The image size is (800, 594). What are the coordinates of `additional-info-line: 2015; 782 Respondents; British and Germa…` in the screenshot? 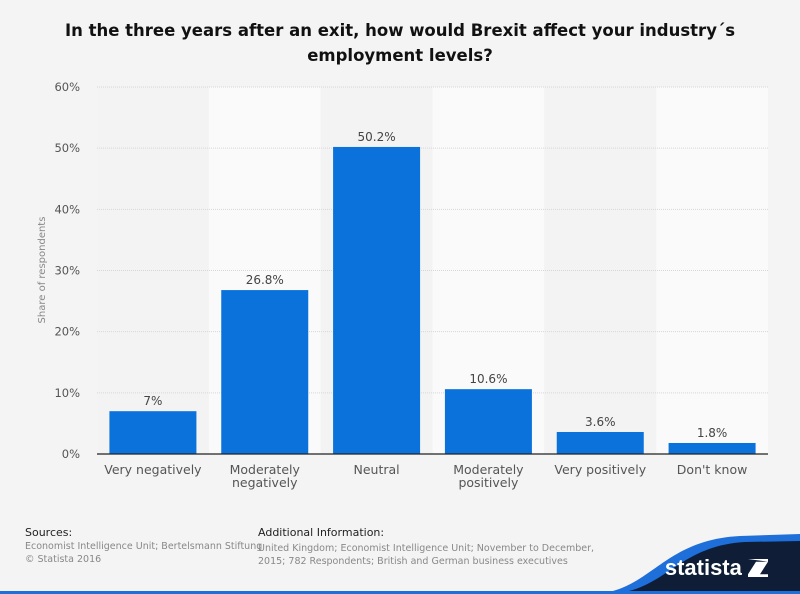 It's located at (413, 561).